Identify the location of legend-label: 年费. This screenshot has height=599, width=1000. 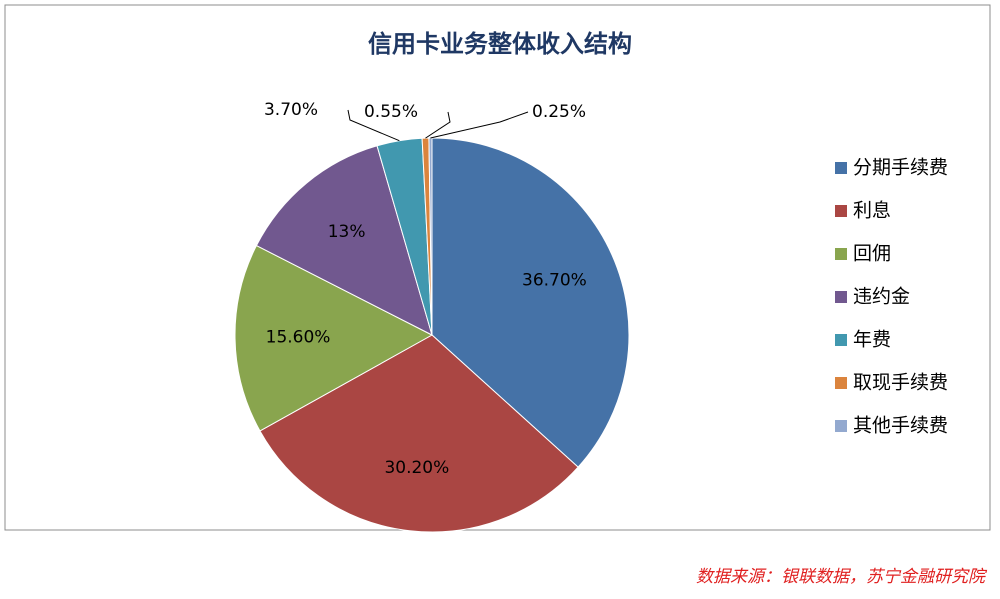
(872, 340).